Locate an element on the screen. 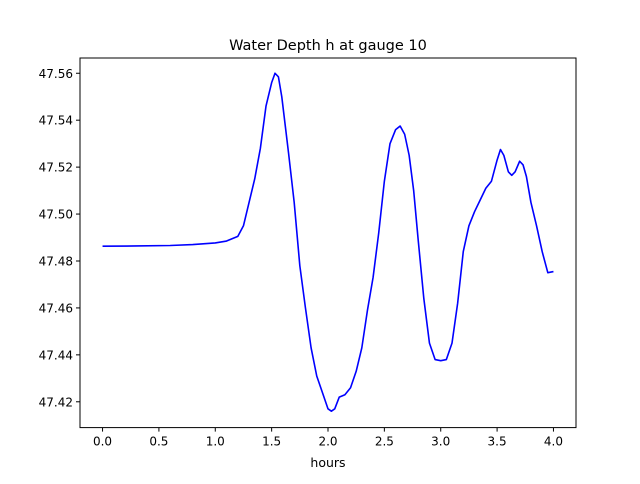  x-tick-label: 3.0 is located at coordinates (440, 442).